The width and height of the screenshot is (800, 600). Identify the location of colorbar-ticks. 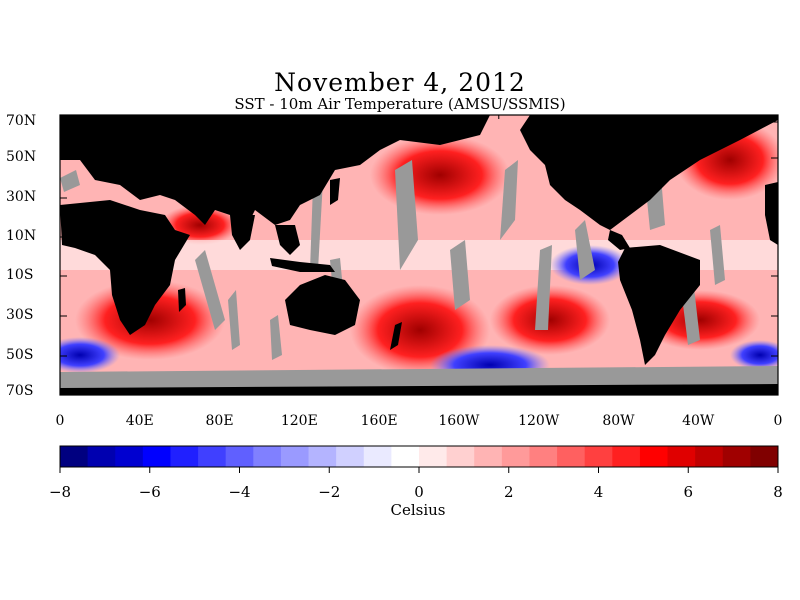
(419, 470).